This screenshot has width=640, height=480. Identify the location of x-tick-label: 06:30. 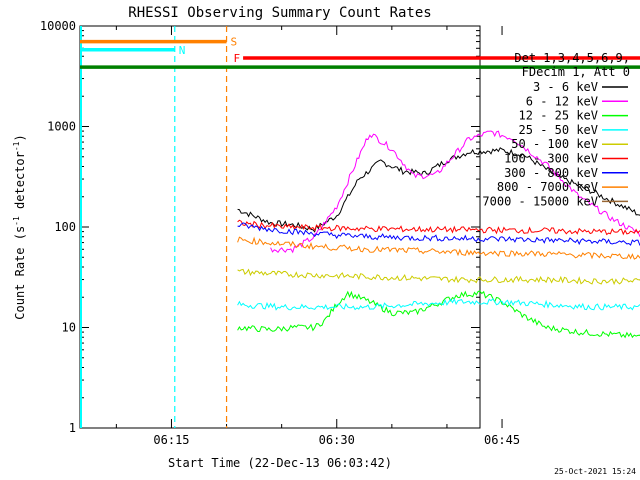
(337, 440).